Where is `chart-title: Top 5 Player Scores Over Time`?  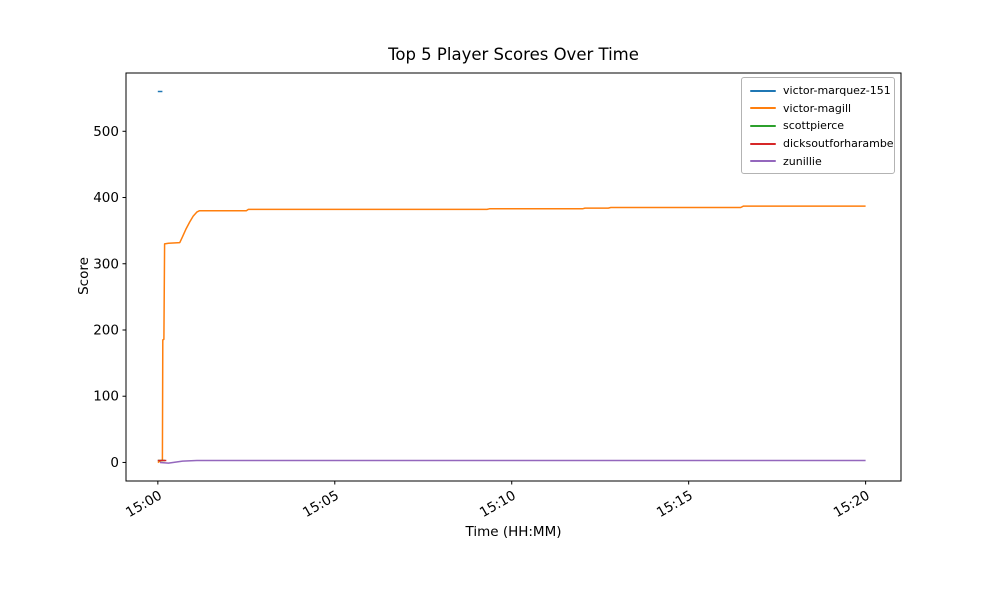
chart-title: Top 5 Player Scores Over Time is located at coordinates (513, 54).